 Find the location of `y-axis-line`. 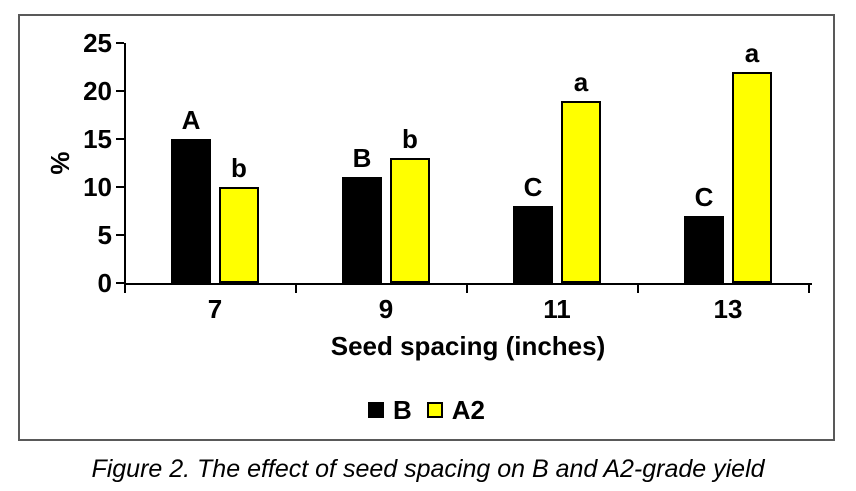

y-axis-line is located at coordinates (125, 164).